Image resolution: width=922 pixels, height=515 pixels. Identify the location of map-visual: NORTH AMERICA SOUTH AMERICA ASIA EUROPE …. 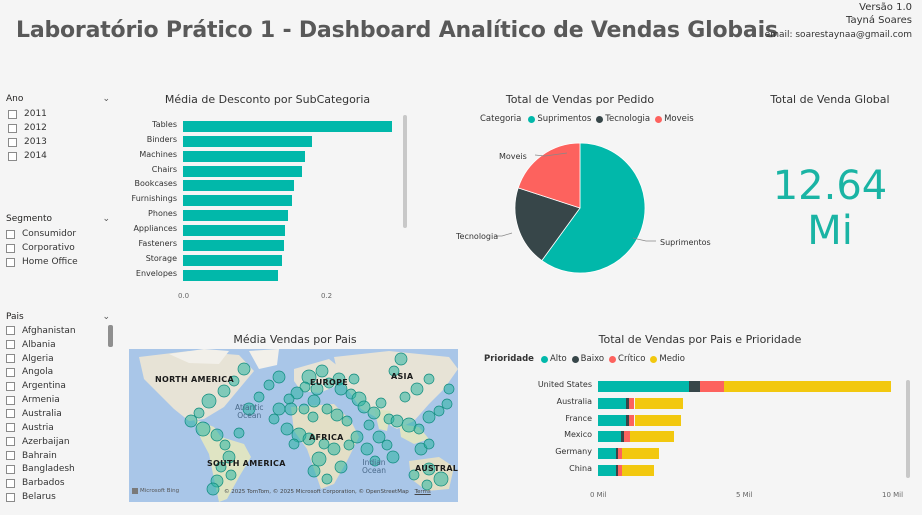
(293, 425).